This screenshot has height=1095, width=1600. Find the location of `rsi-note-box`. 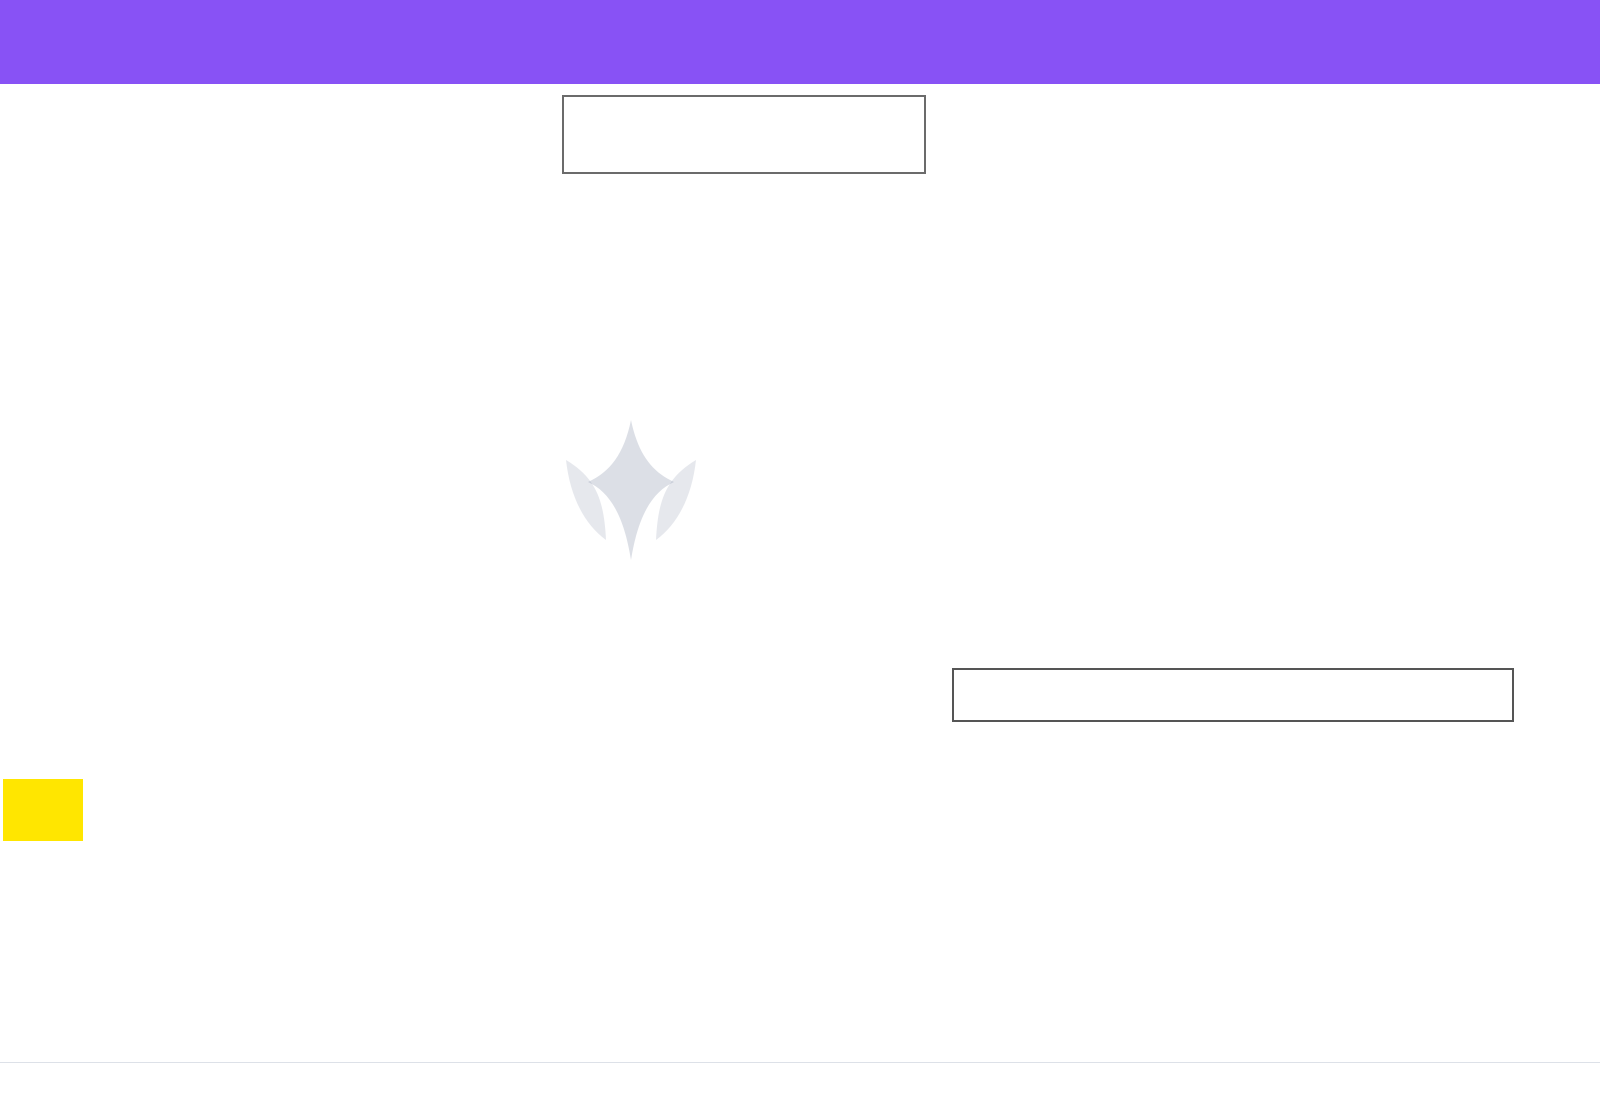

rsi-note-box is located at coordinates (1233, 695).